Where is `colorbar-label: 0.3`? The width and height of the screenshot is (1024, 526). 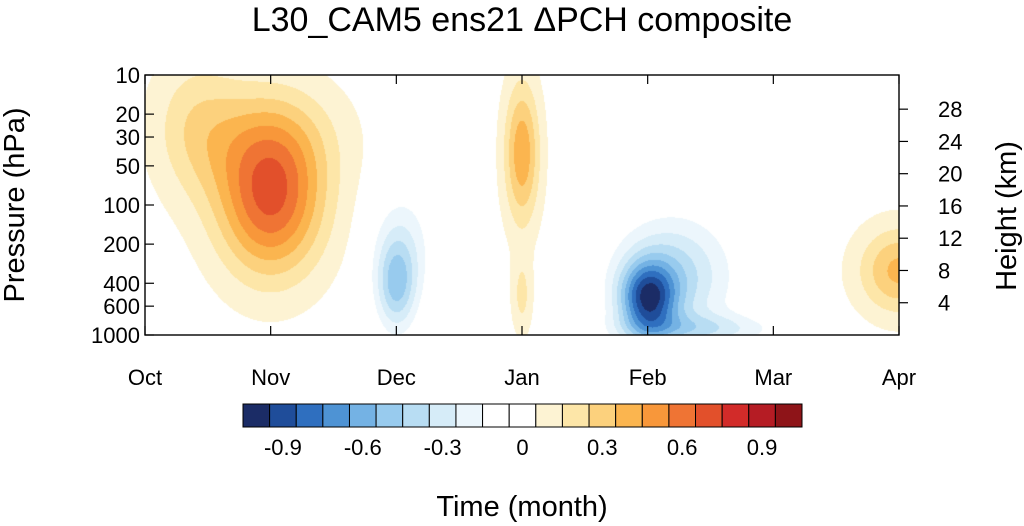
colorbar-label: 0.3 is located at coordinates (602, 447).